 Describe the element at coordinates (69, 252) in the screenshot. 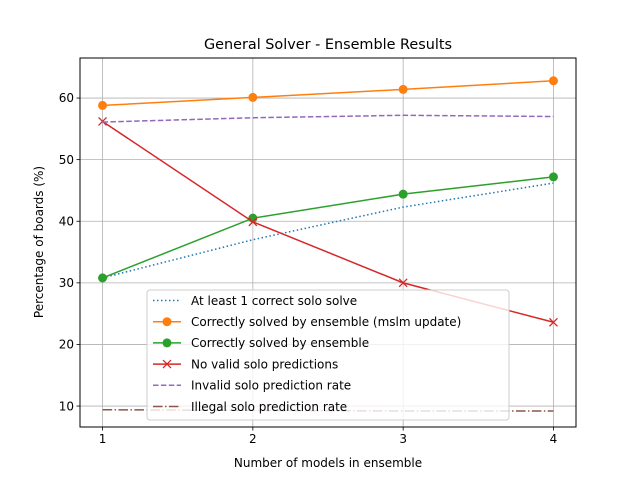

I see `y-axis-ticks: 10 20 30 40 50 60` at that location.